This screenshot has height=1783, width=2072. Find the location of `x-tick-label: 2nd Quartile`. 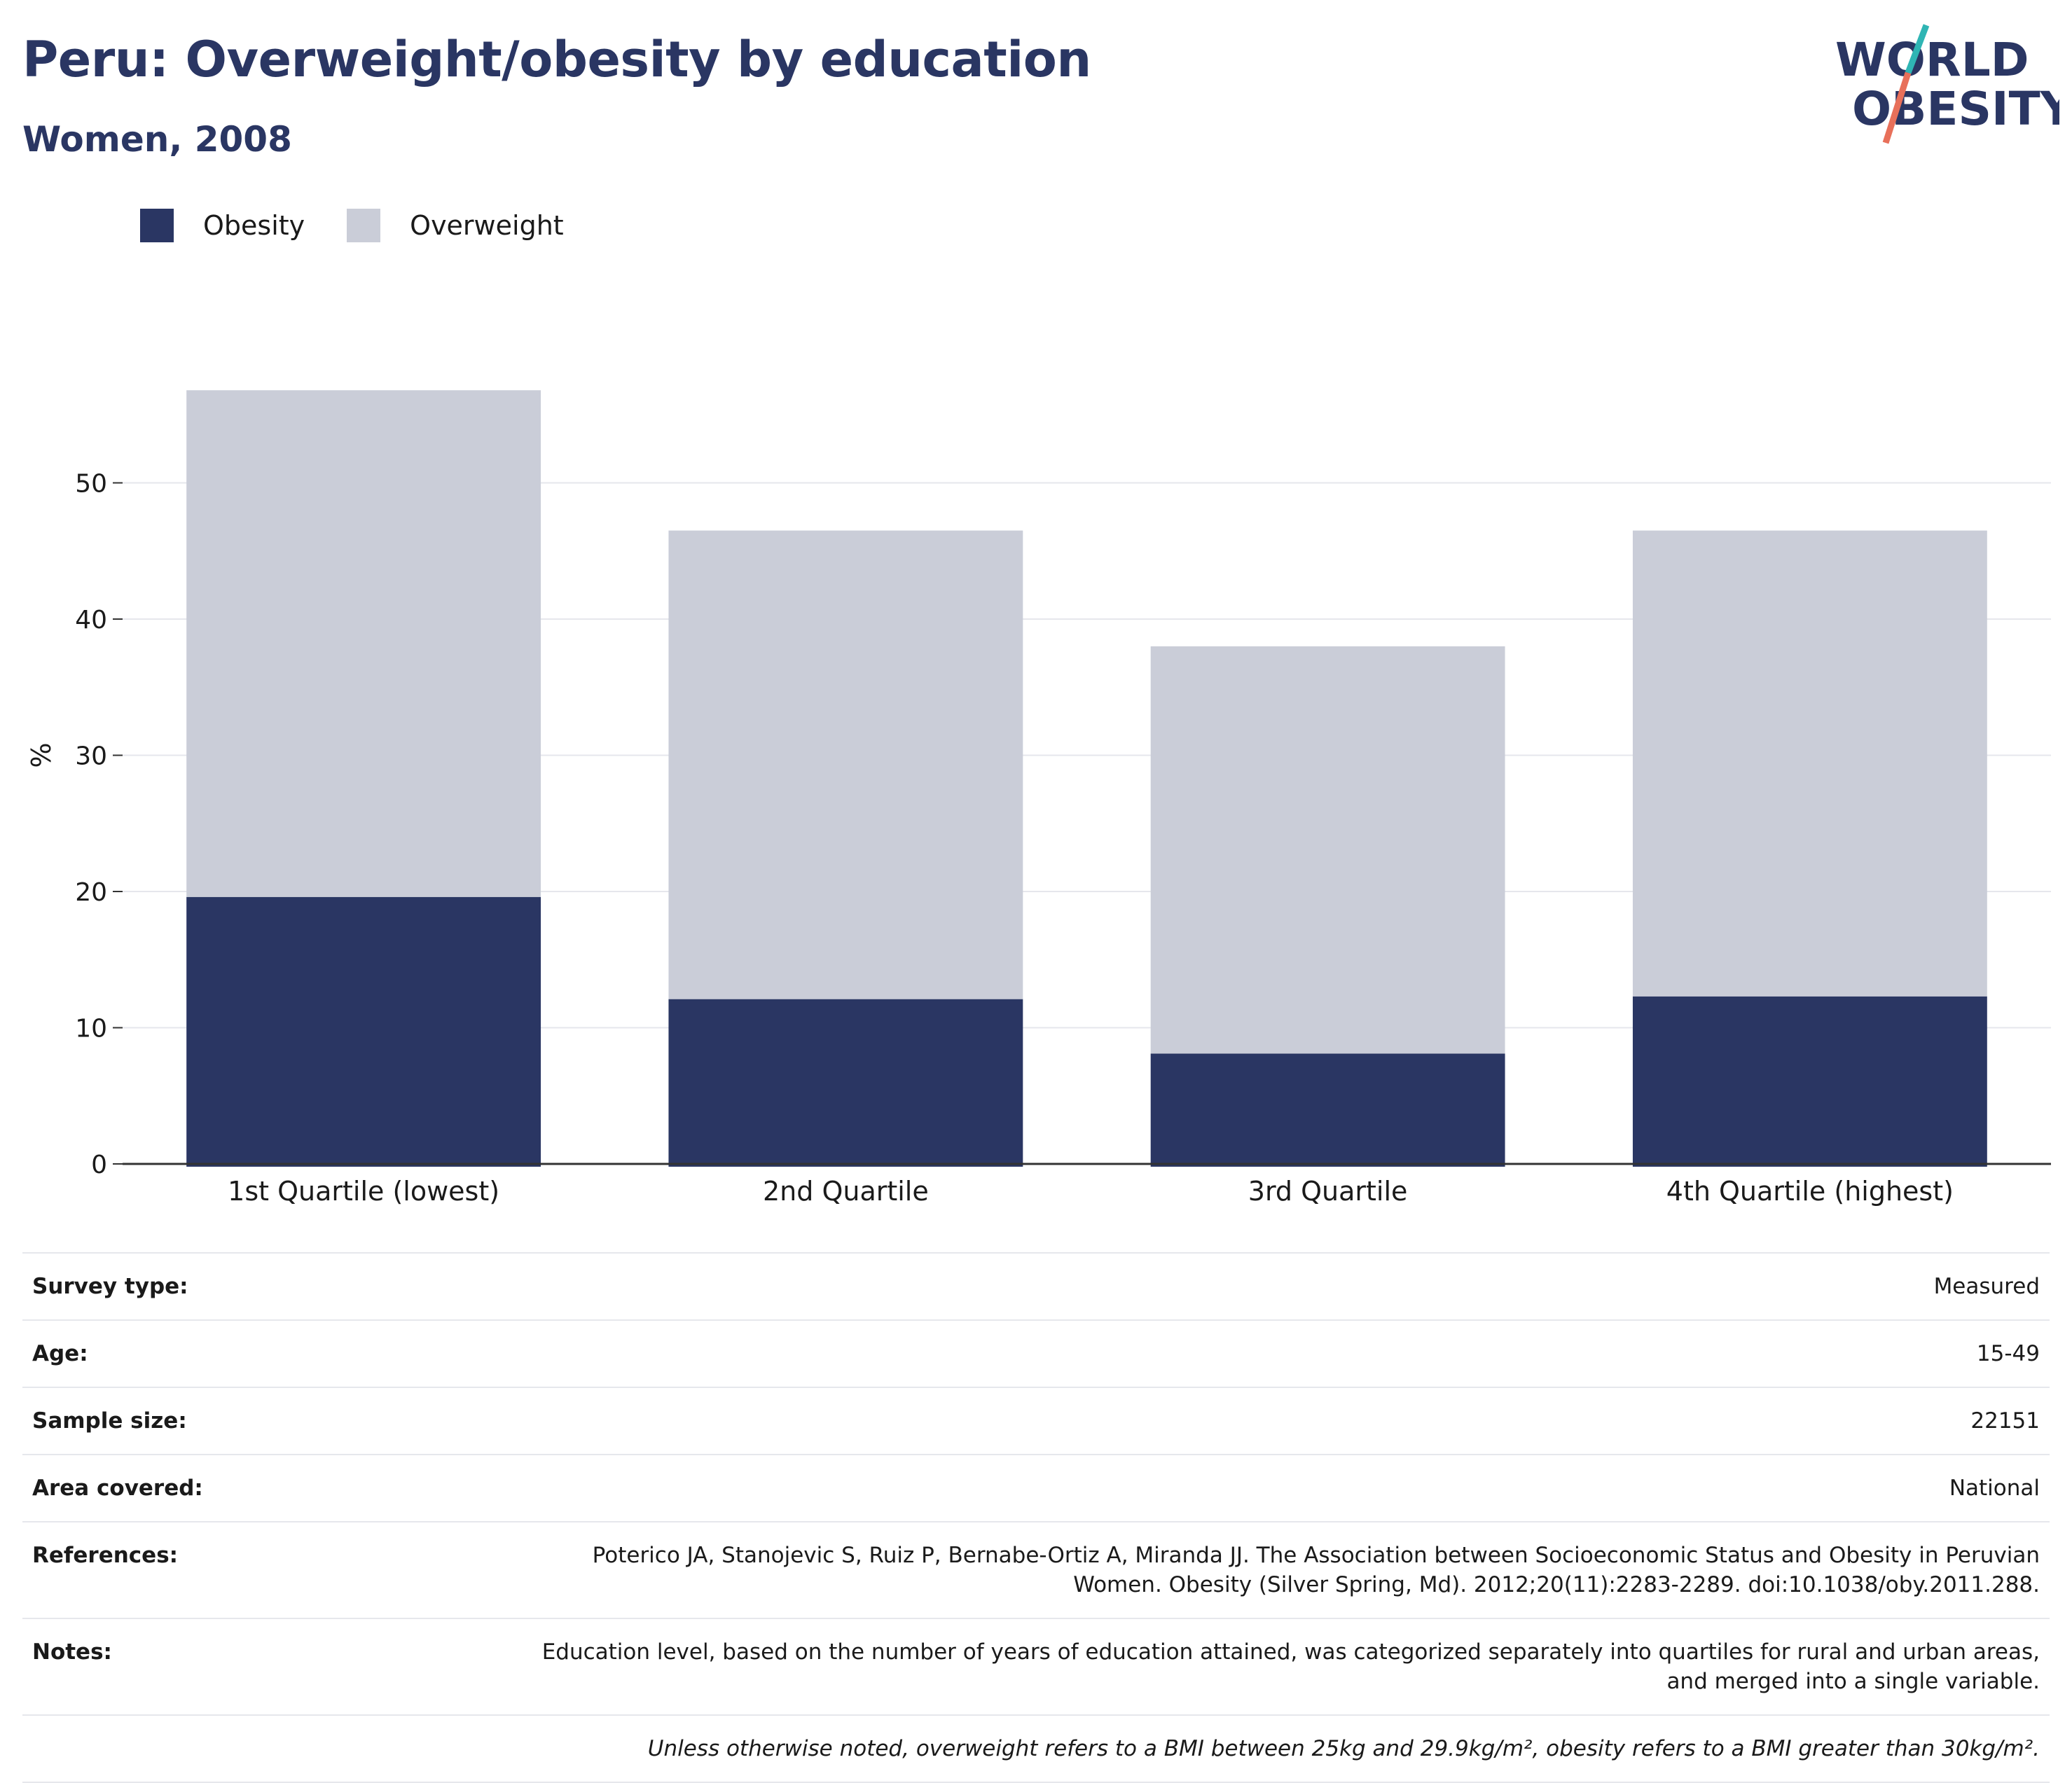

x-tick-label: 2nd Quartile is located at coordinates (846, 1191).